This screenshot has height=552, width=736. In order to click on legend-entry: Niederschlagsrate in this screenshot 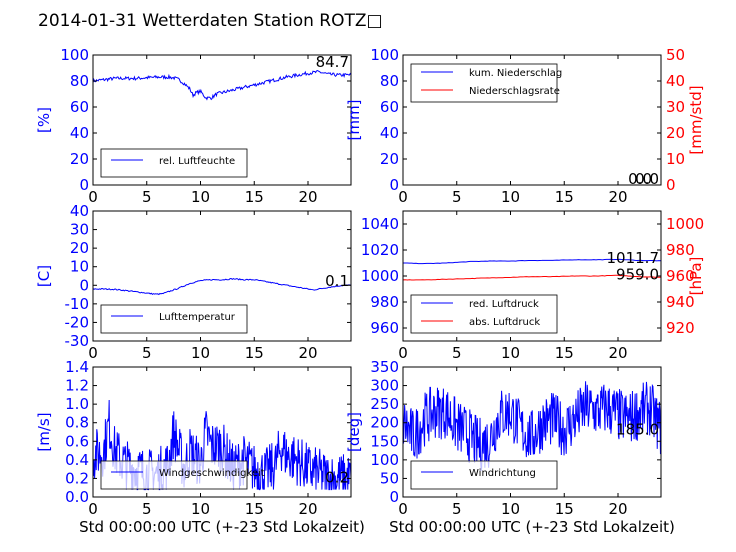, I will do `click(514, 91)`.